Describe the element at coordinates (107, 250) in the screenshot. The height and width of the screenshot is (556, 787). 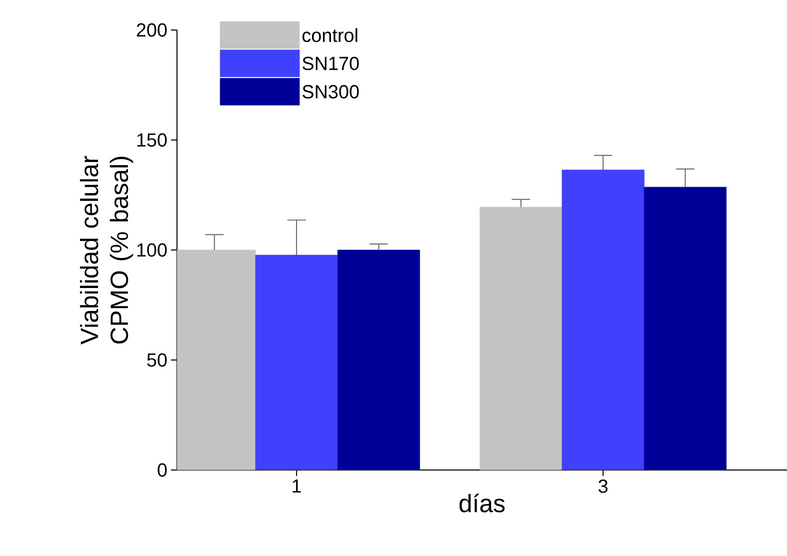
I see `y-axis-title: Viabilidad celular CPMO (% basal)` at that location.